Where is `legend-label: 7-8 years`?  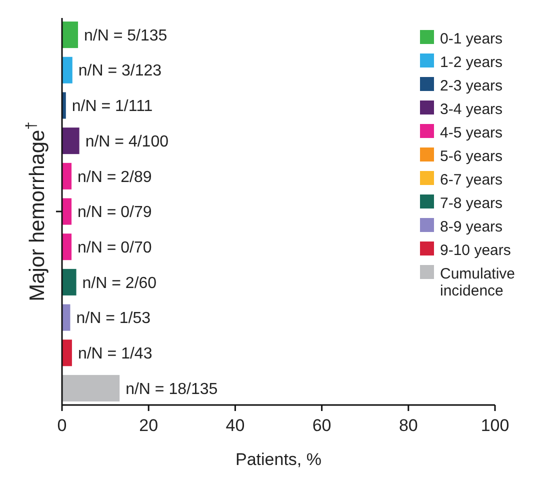 legend-label: 7-8 years is located at coordinates (471, 203).